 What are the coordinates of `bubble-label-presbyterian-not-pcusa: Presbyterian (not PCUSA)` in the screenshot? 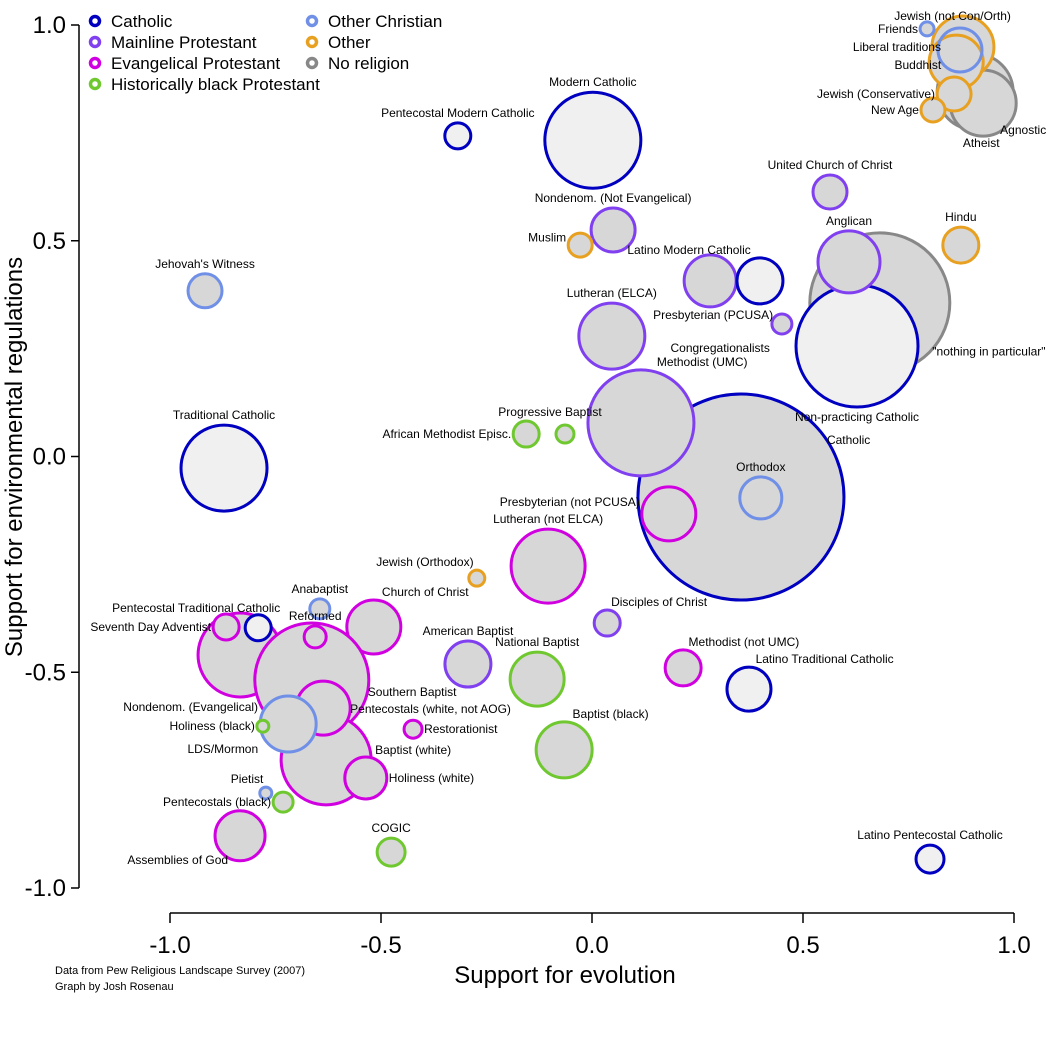 It's located at (570, 502).